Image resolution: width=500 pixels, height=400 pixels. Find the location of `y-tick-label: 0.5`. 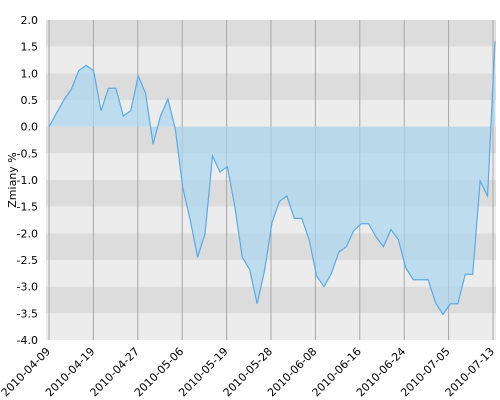

y-tick-label: 0.5 is located at coordinates (30, 100).